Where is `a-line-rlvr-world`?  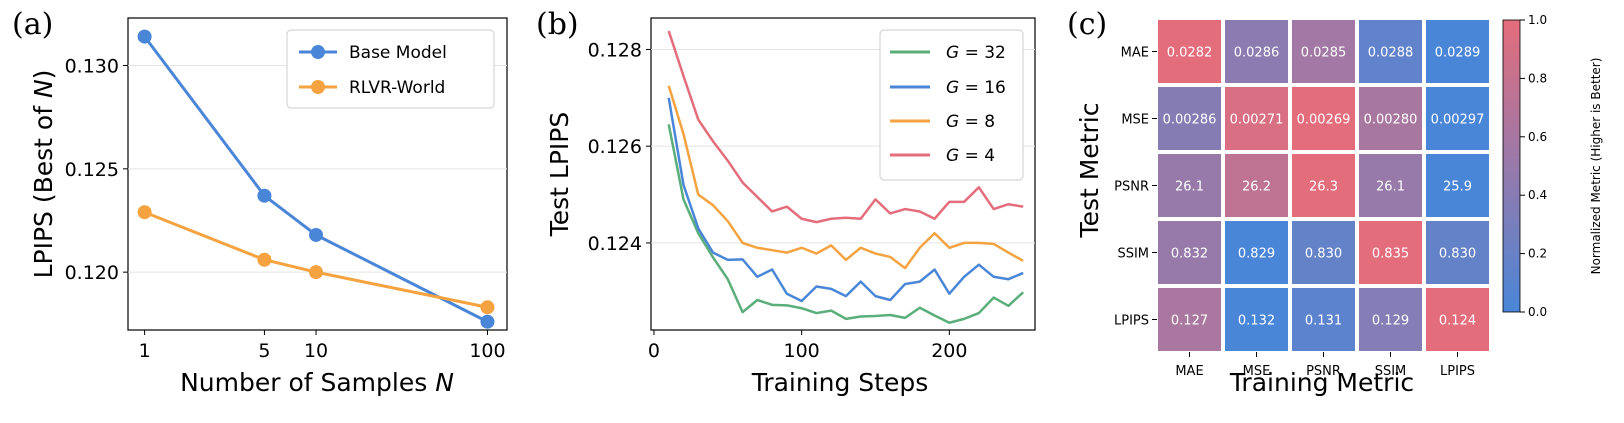 a-line-rlvr-world is located at coordinates (316, 259).